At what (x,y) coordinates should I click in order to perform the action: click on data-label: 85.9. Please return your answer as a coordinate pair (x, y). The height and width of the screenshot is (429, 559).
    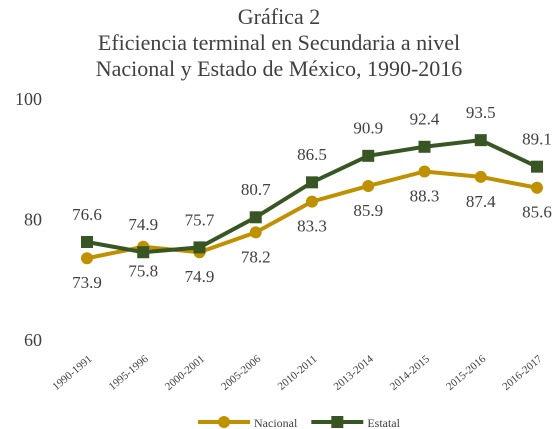
    Looking at the image, I should click on (368, 210).